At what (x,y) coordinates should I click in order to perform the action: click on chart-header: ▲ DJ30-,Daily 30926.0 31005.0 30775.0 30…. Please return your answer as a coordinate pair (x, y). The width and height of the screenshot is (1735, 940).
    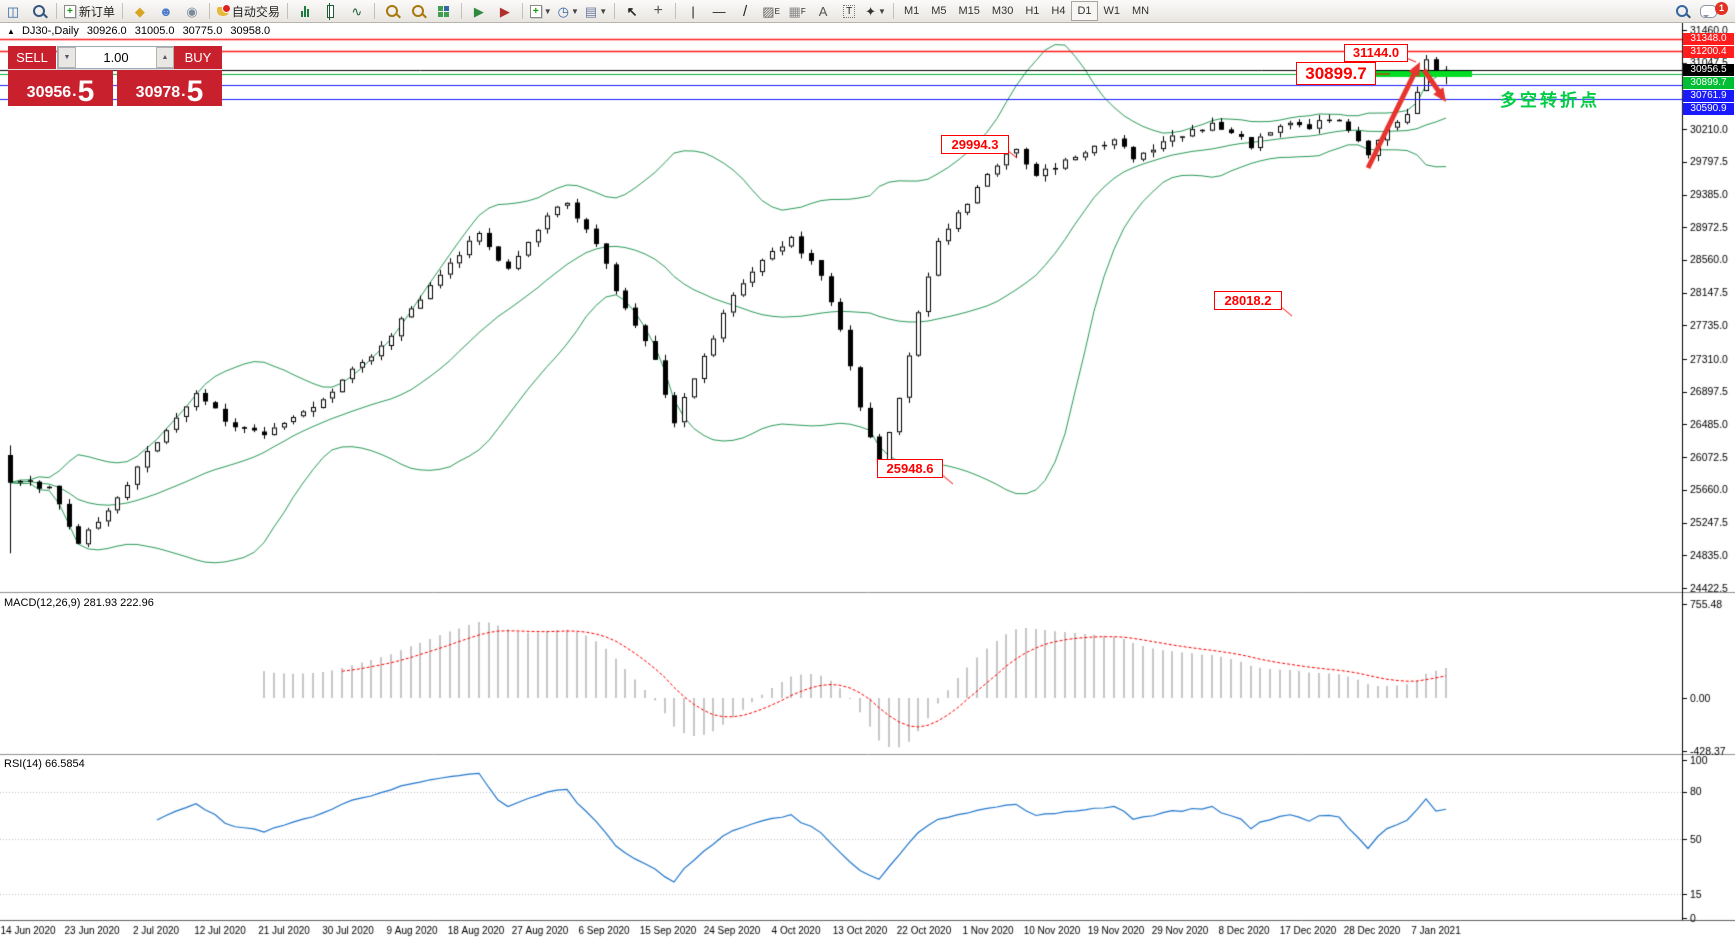
    Looking at the image, I should click on (141, 31).